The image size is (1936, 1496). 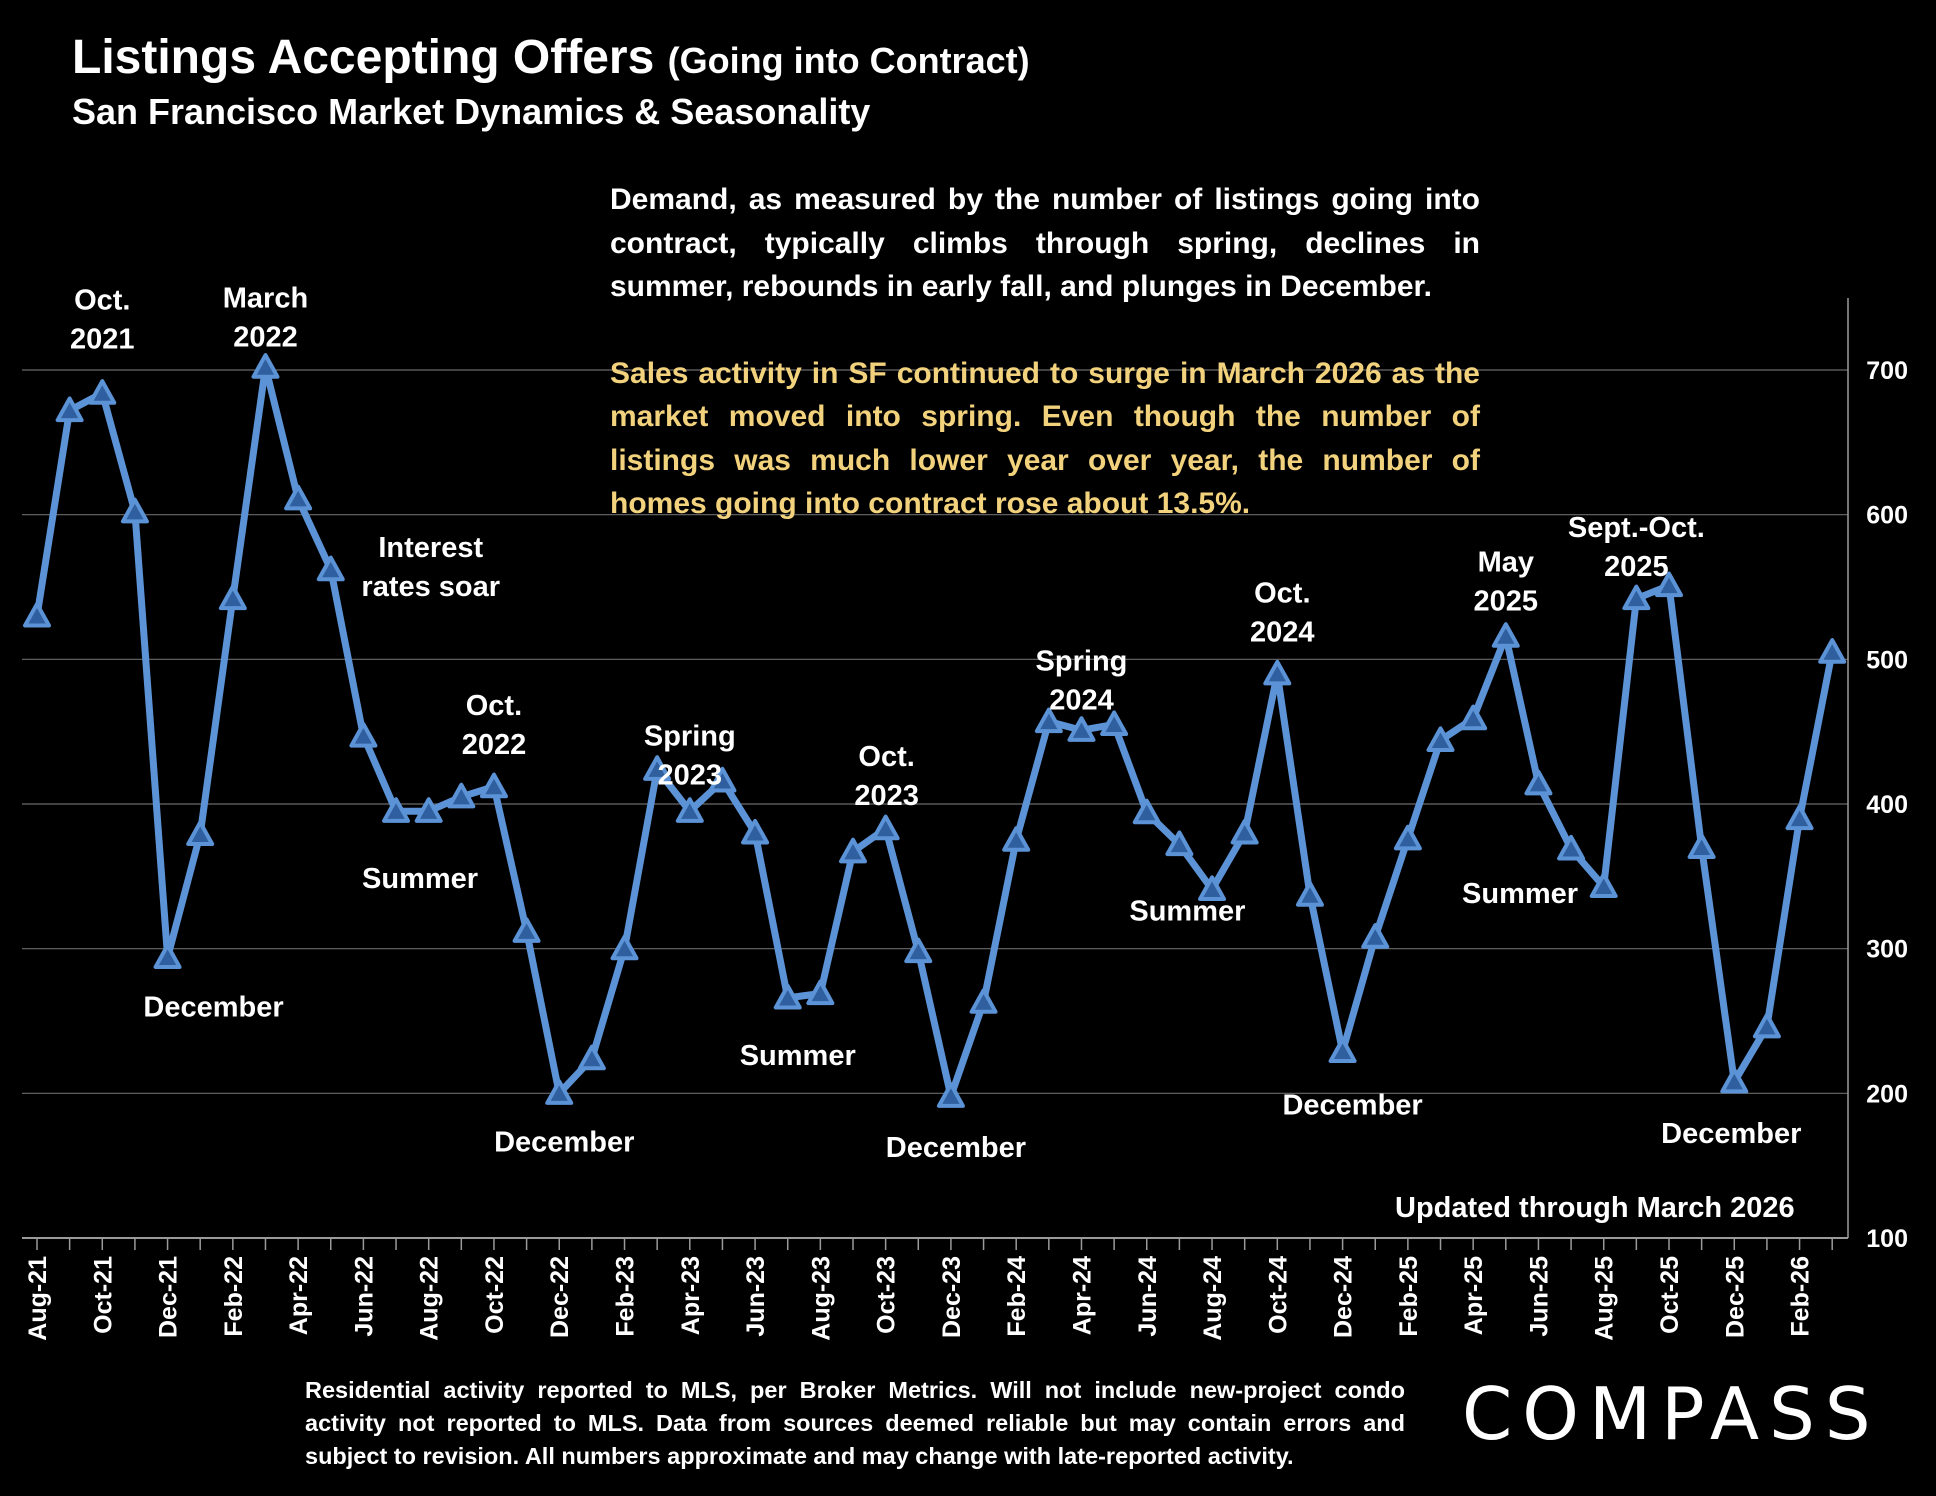 I want to click on x-tick-label: Jun-22, so click(x=364, y=1296).